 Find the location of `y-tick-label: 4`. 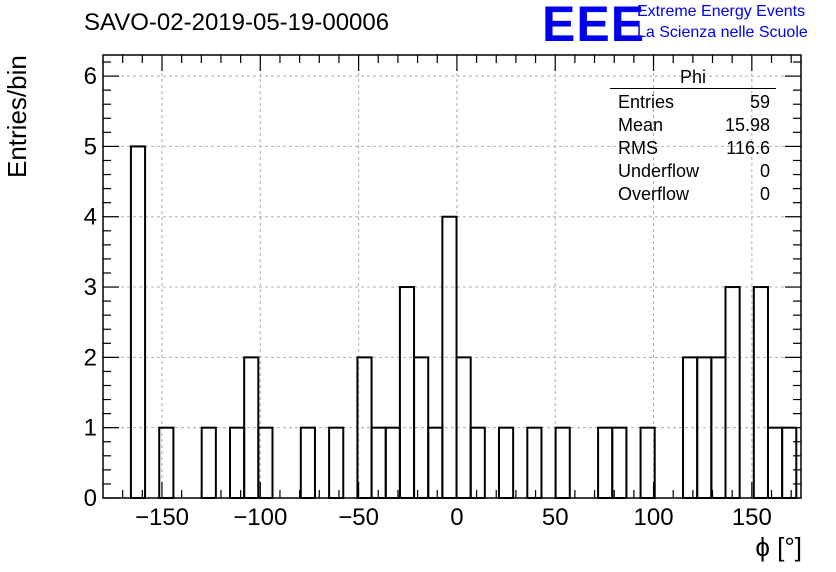

y-tick-label: 4 is located at coordinates (90, 217).